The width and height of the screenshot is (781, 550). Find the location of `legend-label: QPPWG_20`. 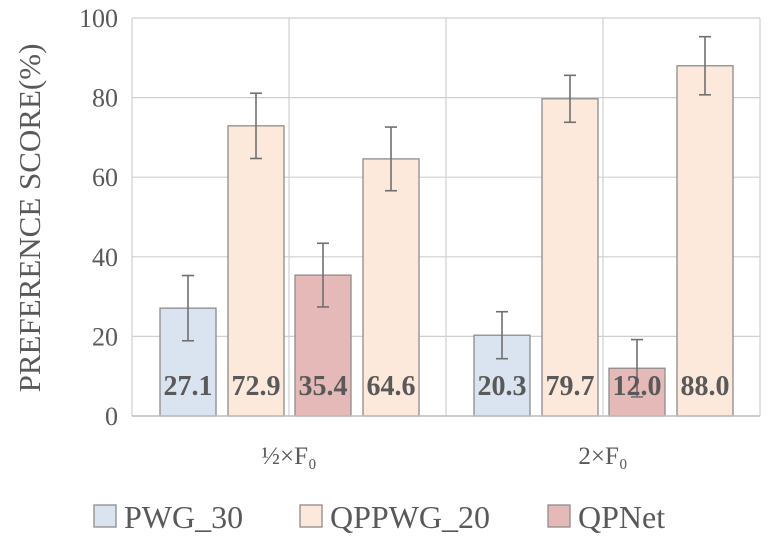

legend-label: QPPWG_20 is located at coordinates (410, 517).